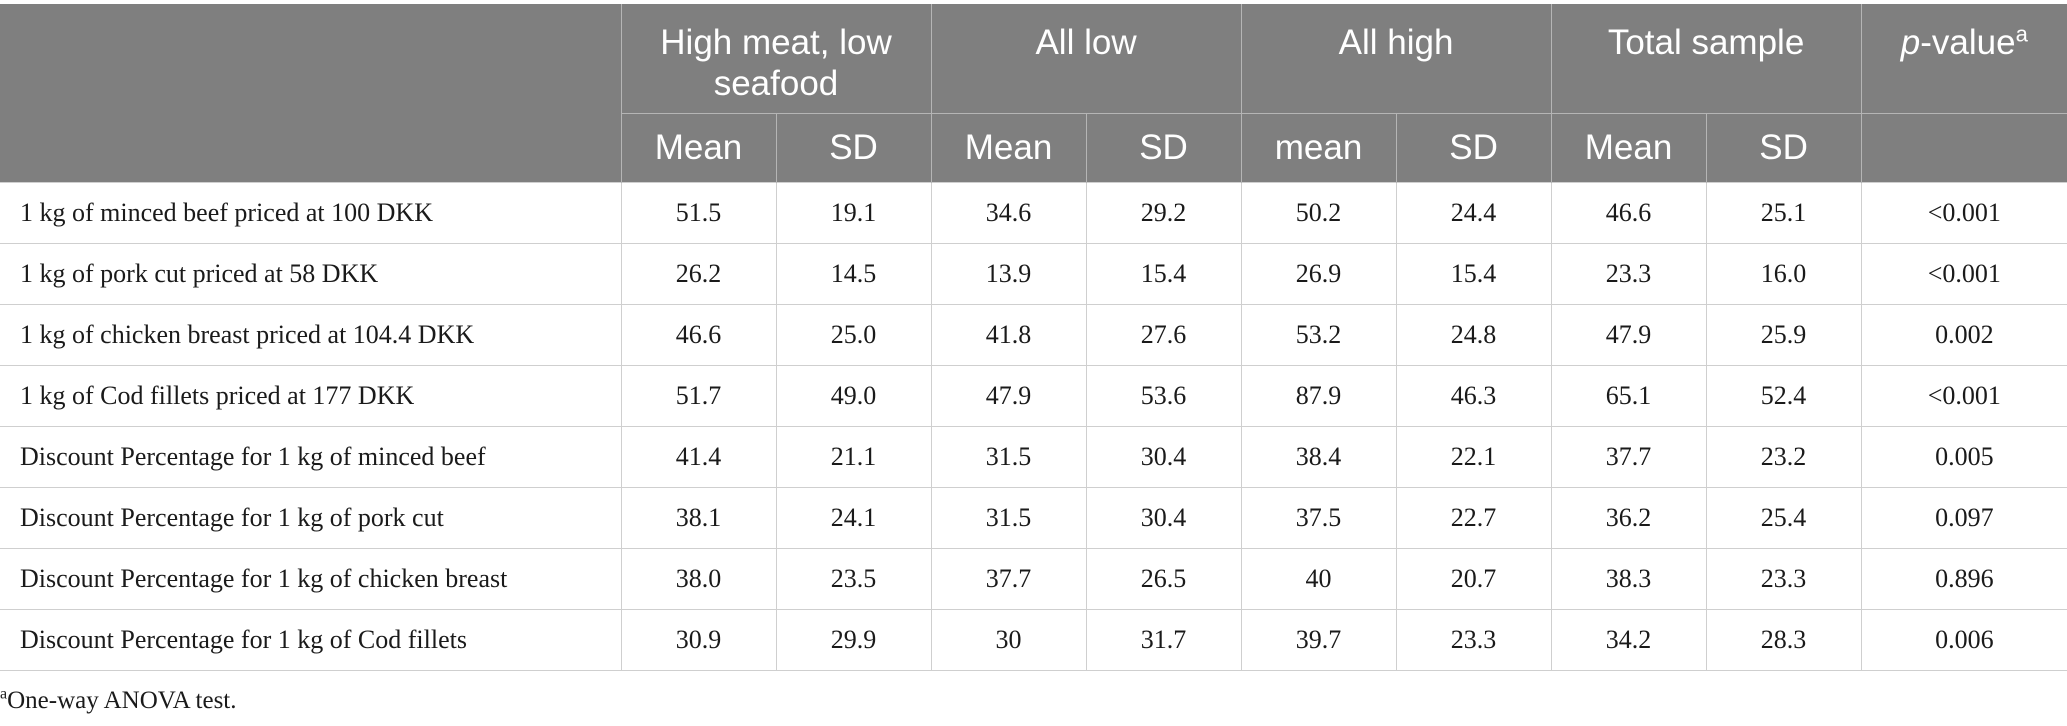 This screenshot has width=2067, height=726. What do you see at coordinates (853, 578) in the screenshot?
I see `sd-cell: 23.5` at bounding box center [853, 578].